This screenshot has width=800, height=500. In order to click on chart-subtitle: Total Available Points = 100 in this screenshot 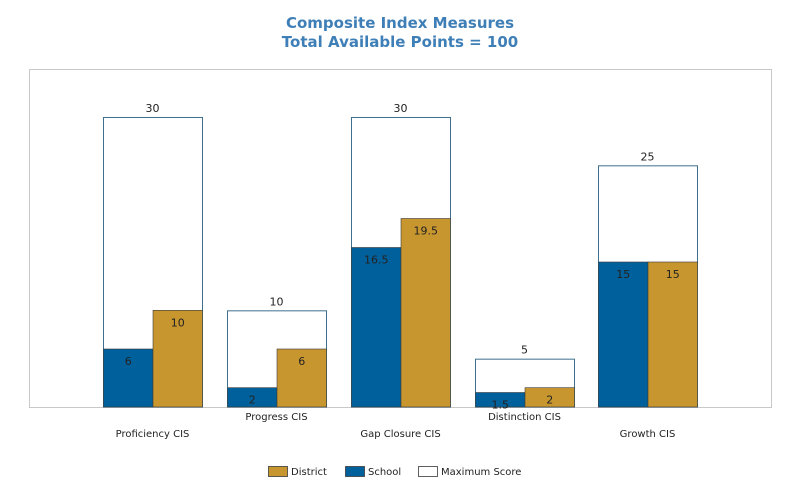, I will do `click(400, 42)`.